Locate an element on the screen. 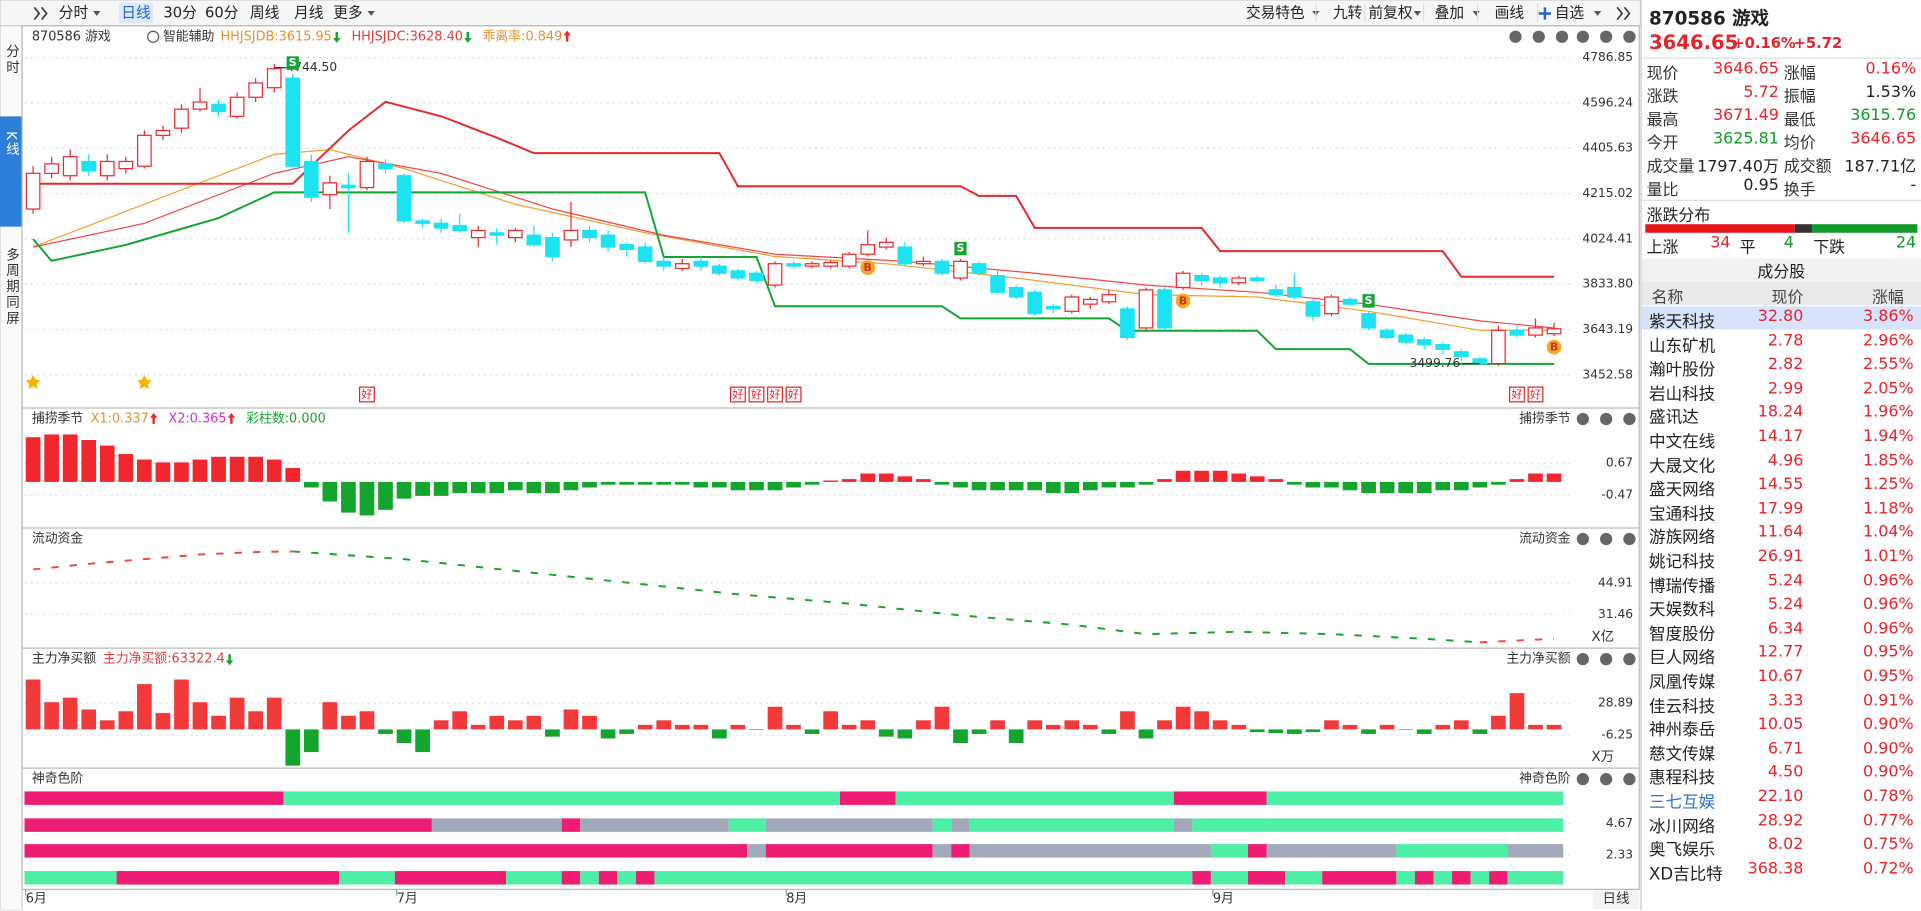  stock-price: 5.24 is located at coordinates (1785, 605).